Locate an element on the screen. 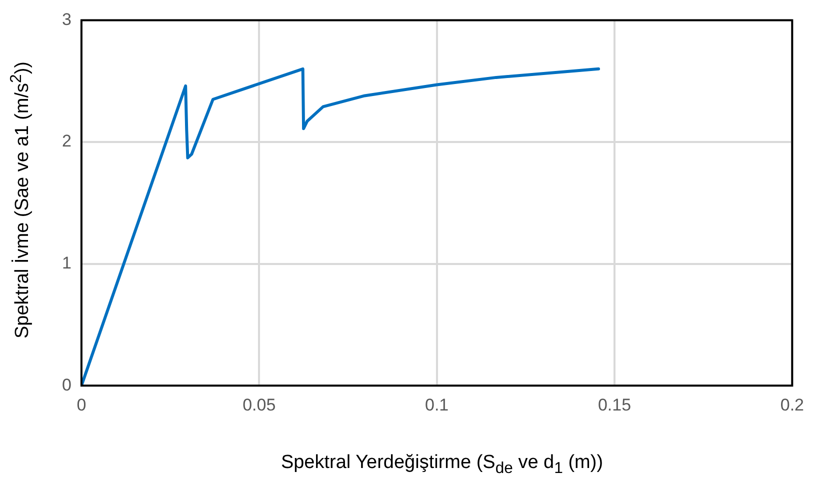 This screenshot has width=814, height=488. x-tick-label: 0.15 is located at coordinates (615, 404).